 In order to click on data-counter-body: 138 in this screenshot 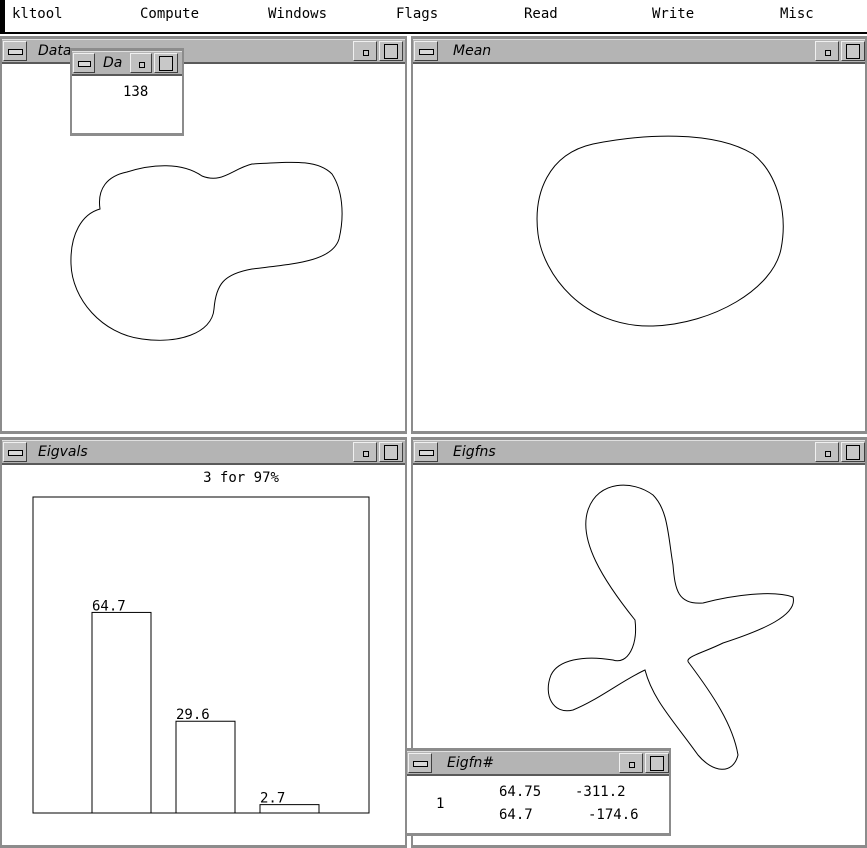, I will do `click(127, 104)`.